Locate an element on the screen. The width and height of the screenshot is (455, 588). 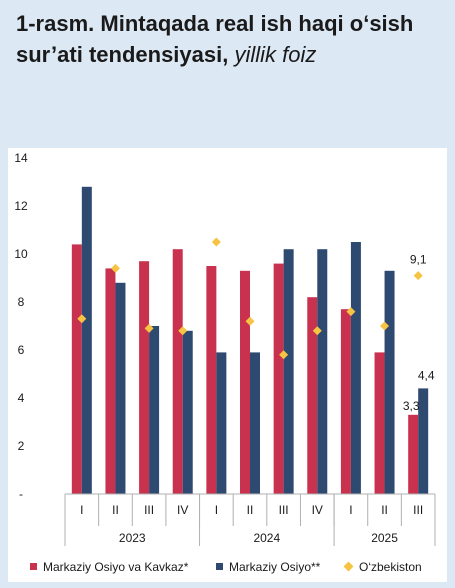
y-tick-label: 14 is located at coordinates (21, 158).